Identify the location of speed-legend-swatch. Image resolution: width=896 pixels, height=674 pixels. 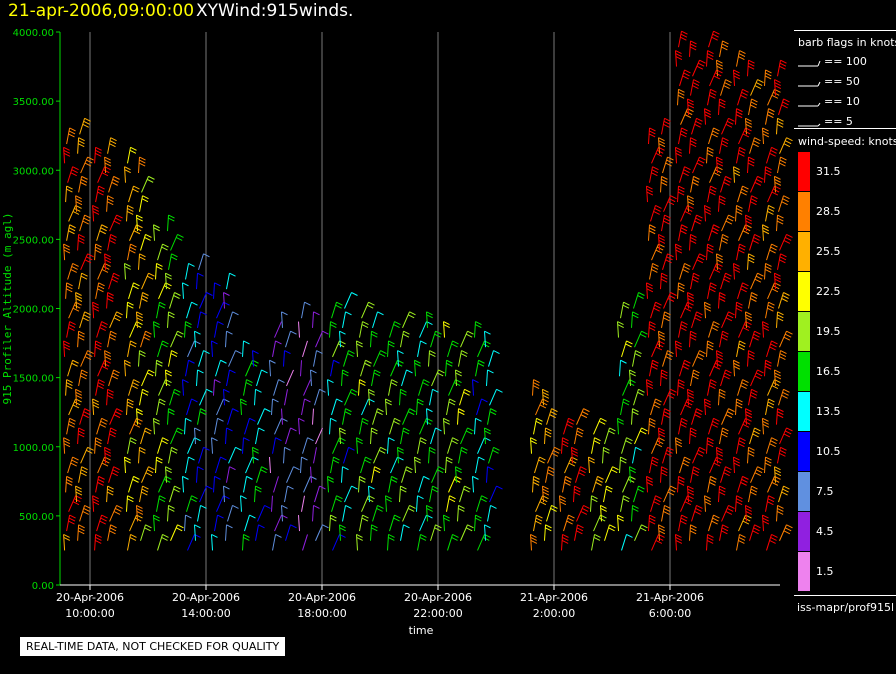
(804, 371).